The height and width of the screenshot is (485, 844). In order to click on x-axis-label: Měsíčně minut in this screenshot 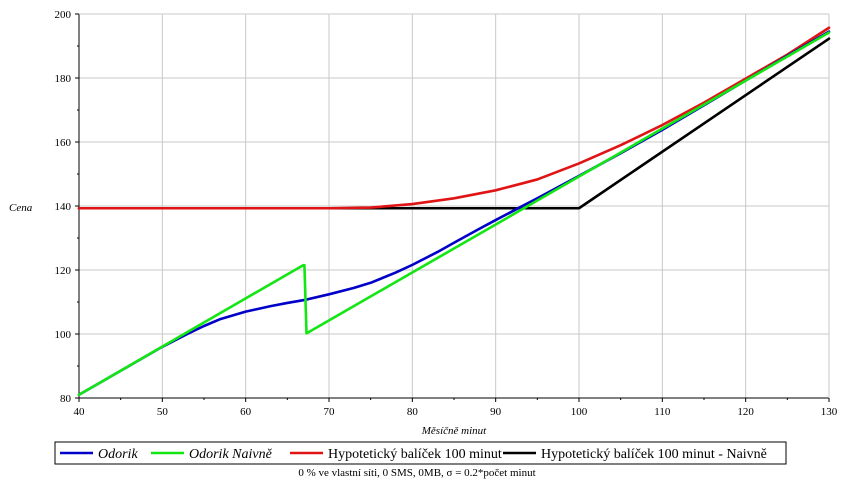, I will do `click(454, 431)`.